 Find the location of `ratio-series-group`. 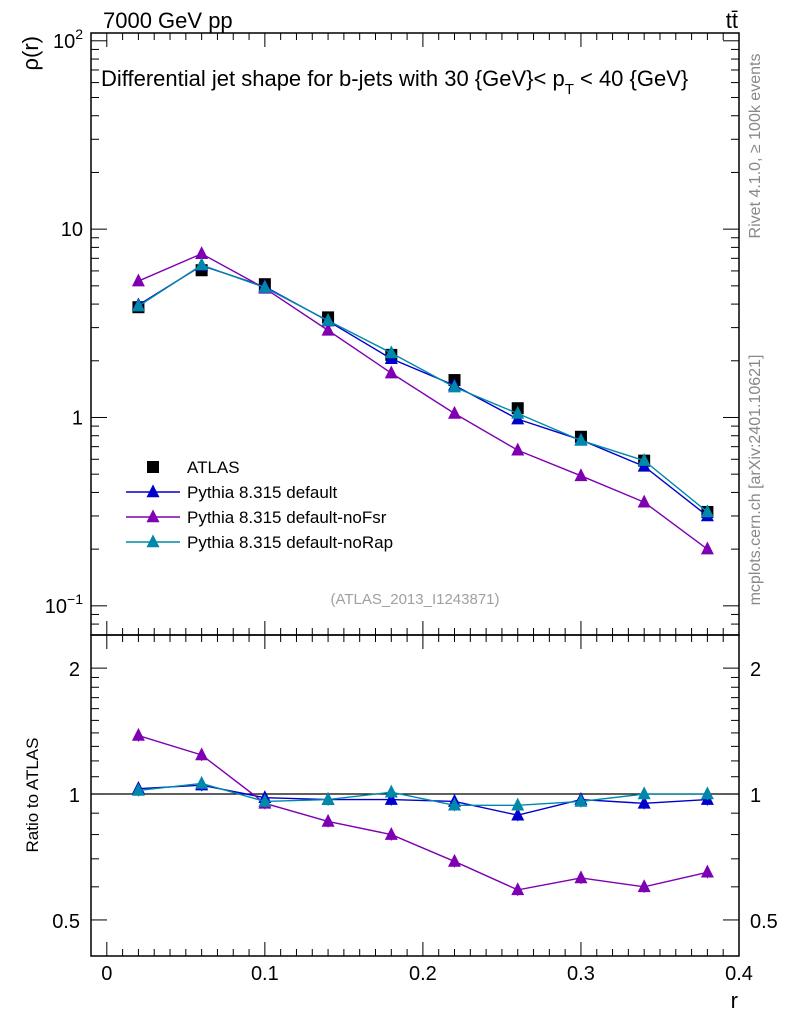

ratio-series-group is located at coordinates (422, 811).